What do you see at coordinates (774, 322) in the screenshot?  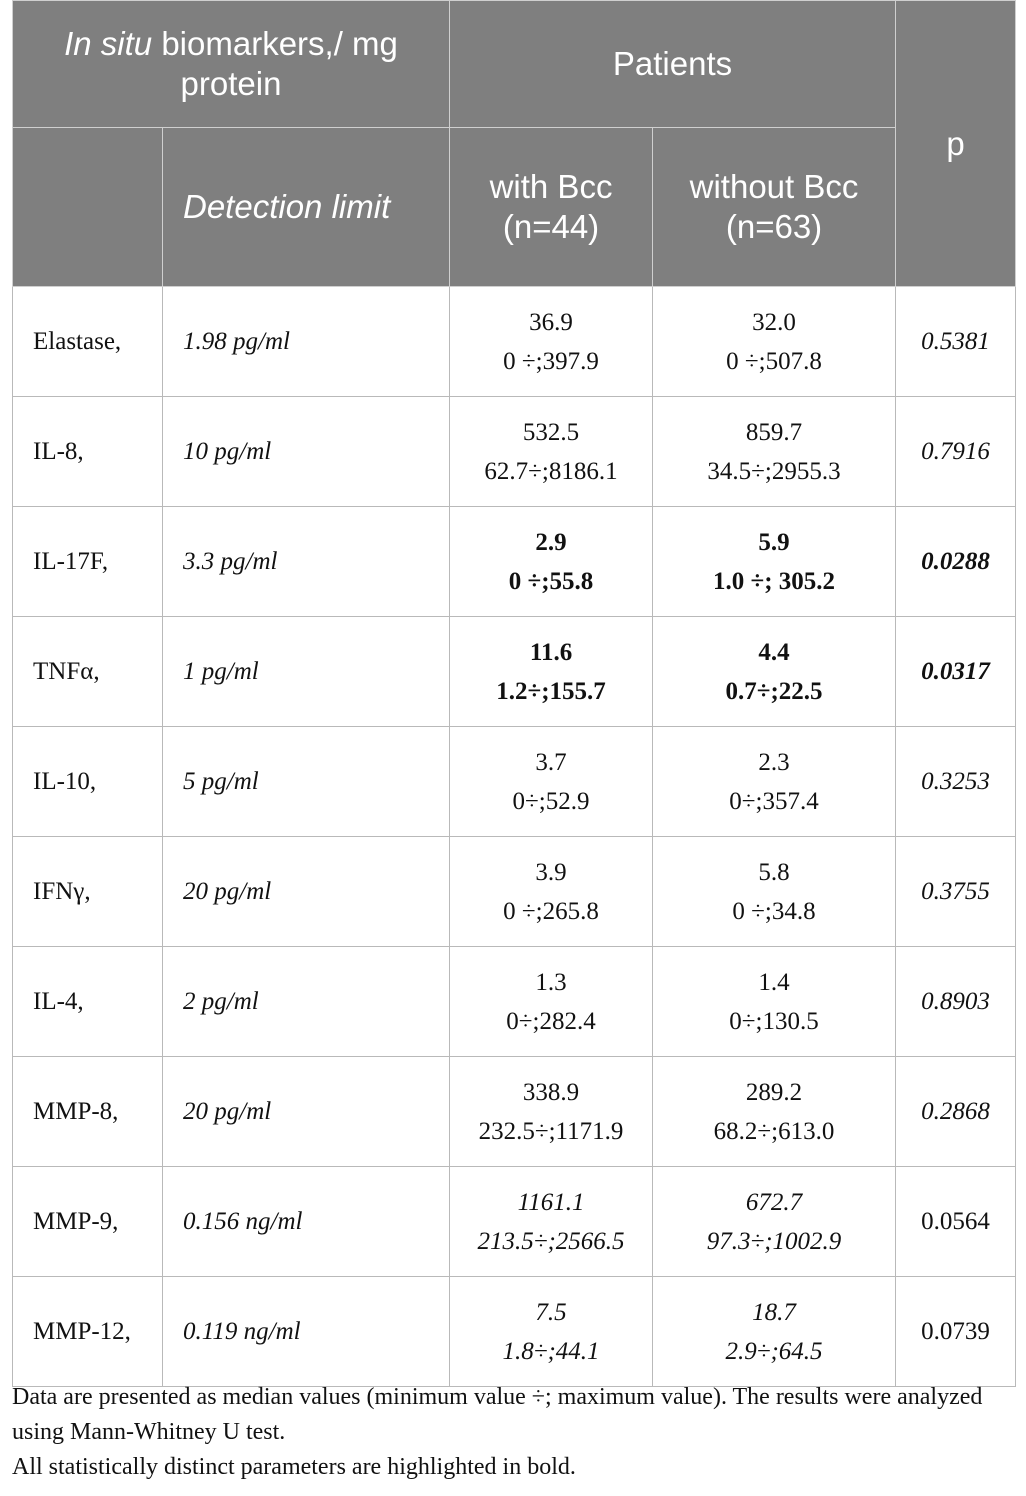 I see `without-bcc-median: 32.0` at bounding box center [774, 322].